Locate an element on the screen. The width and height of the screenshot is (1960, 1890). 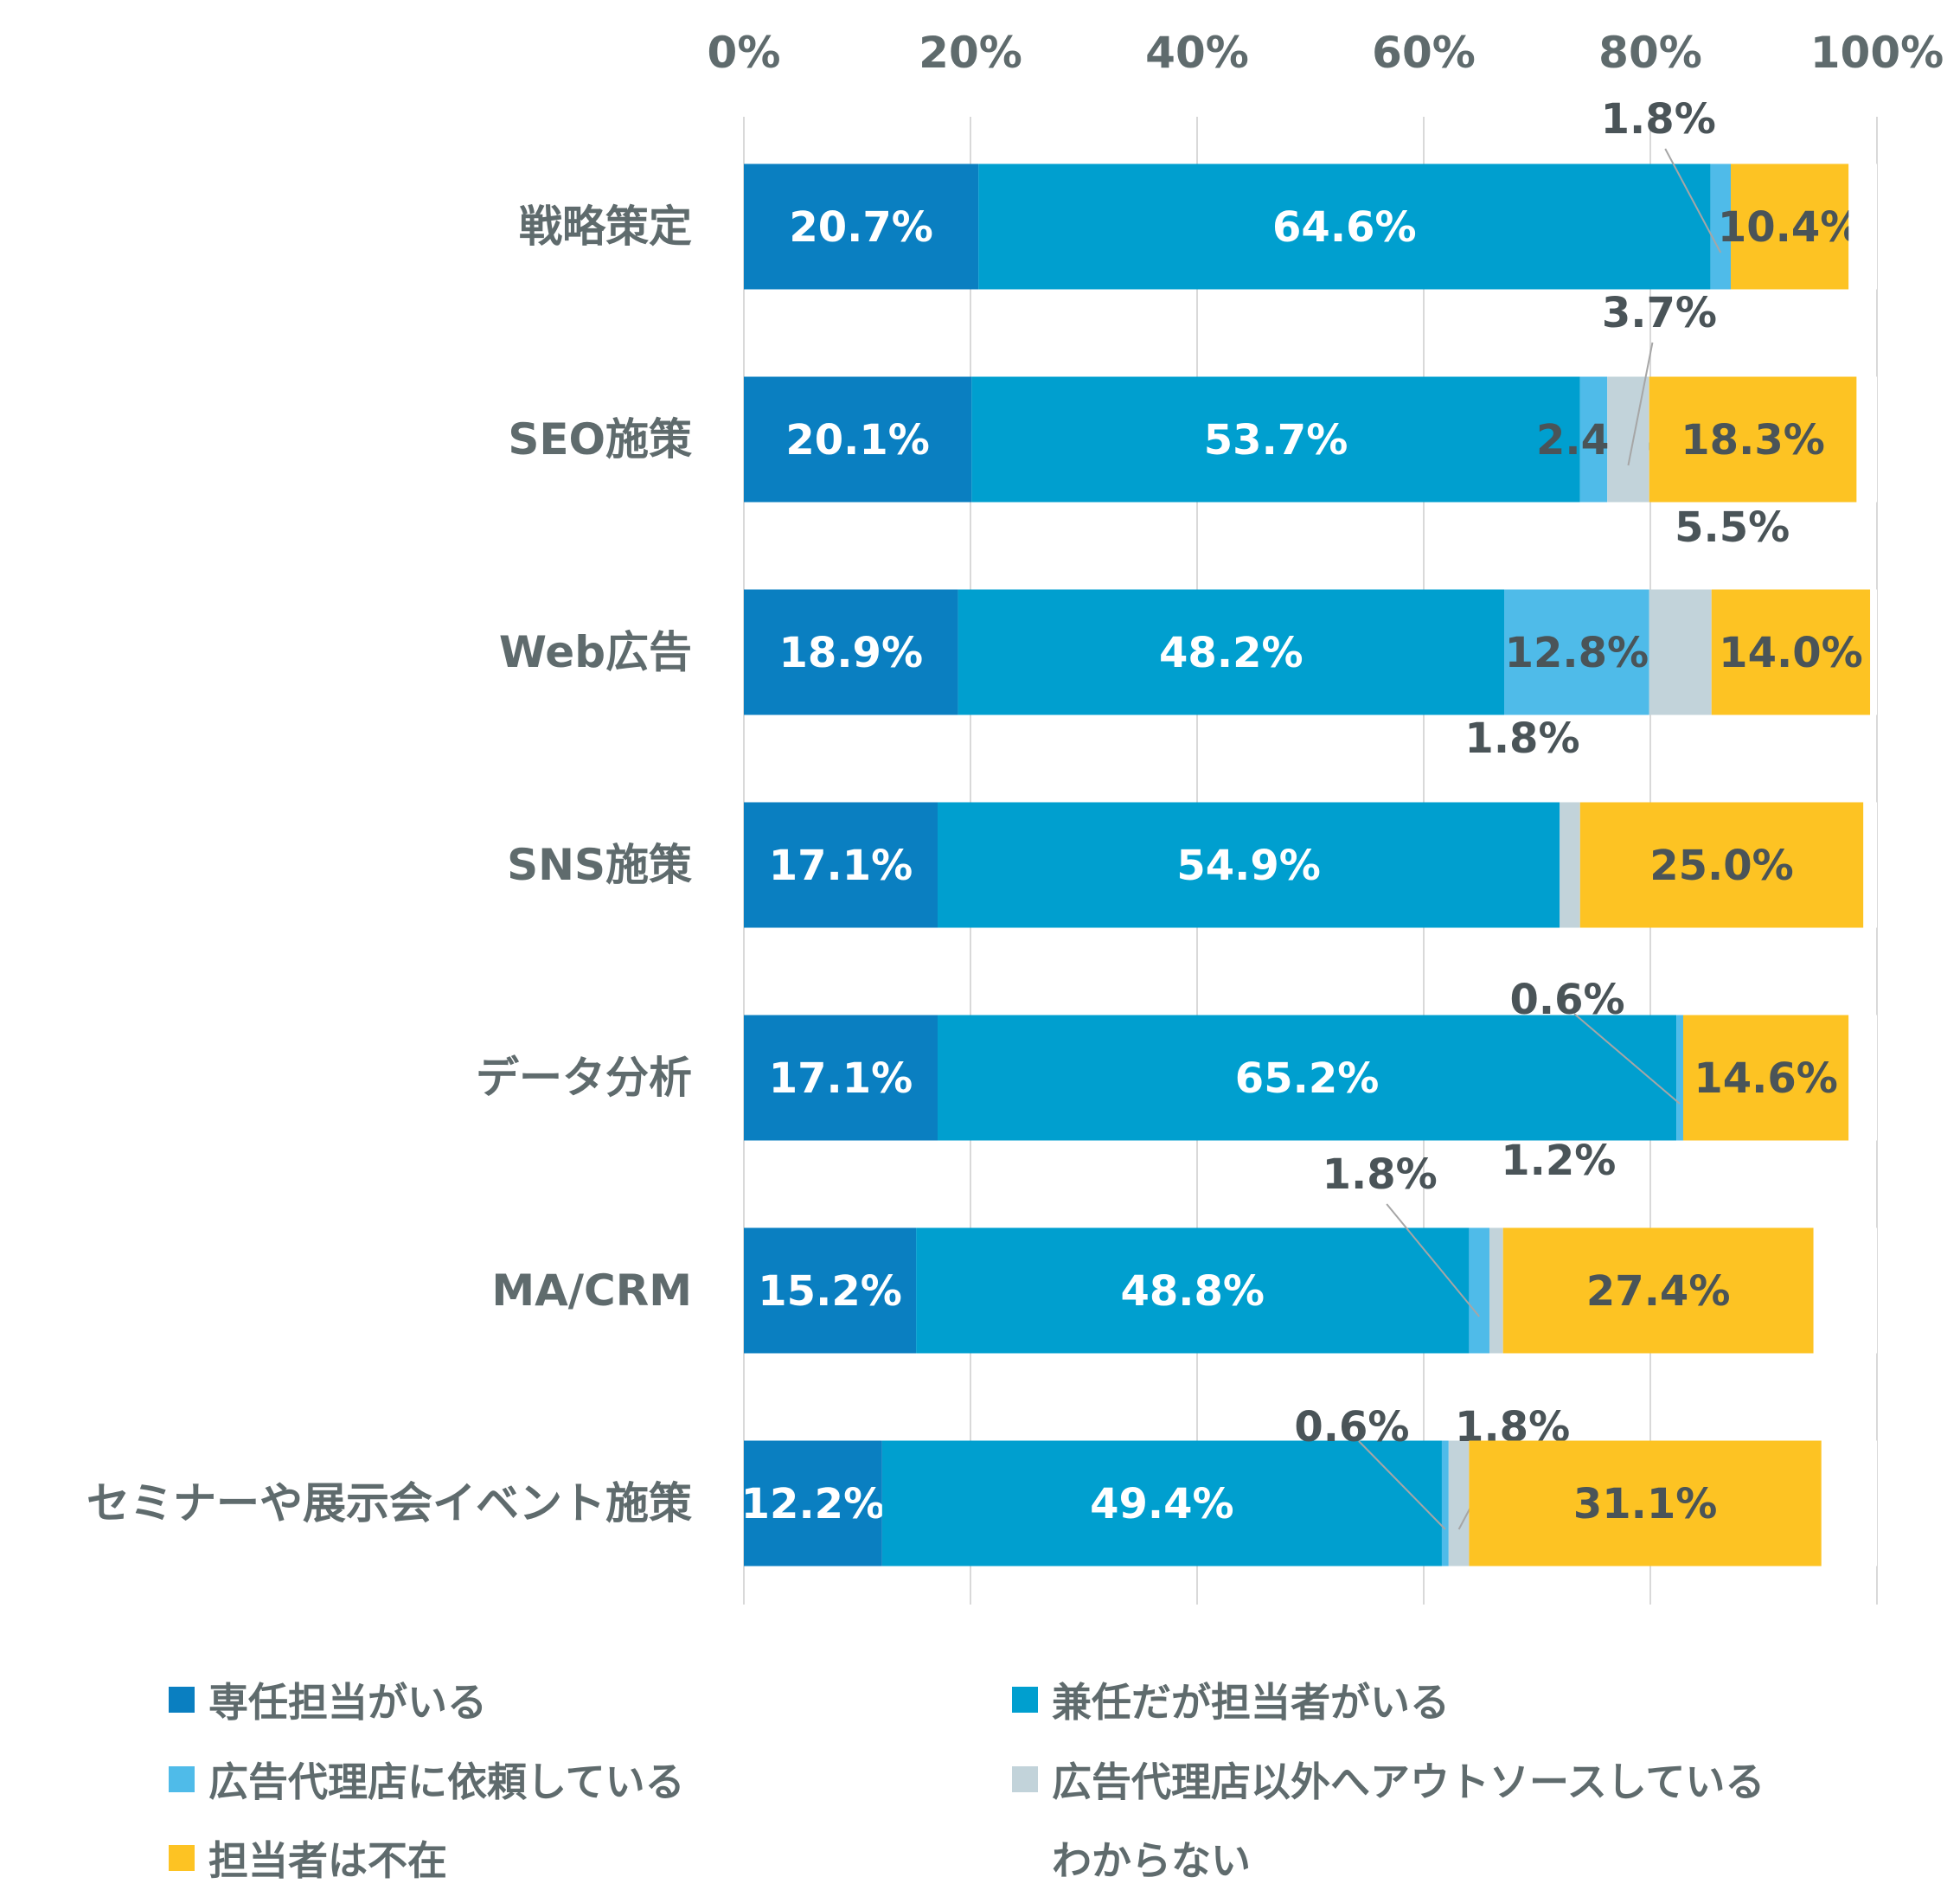
data-label: 10.4% is located at coordinates (1790, 227).